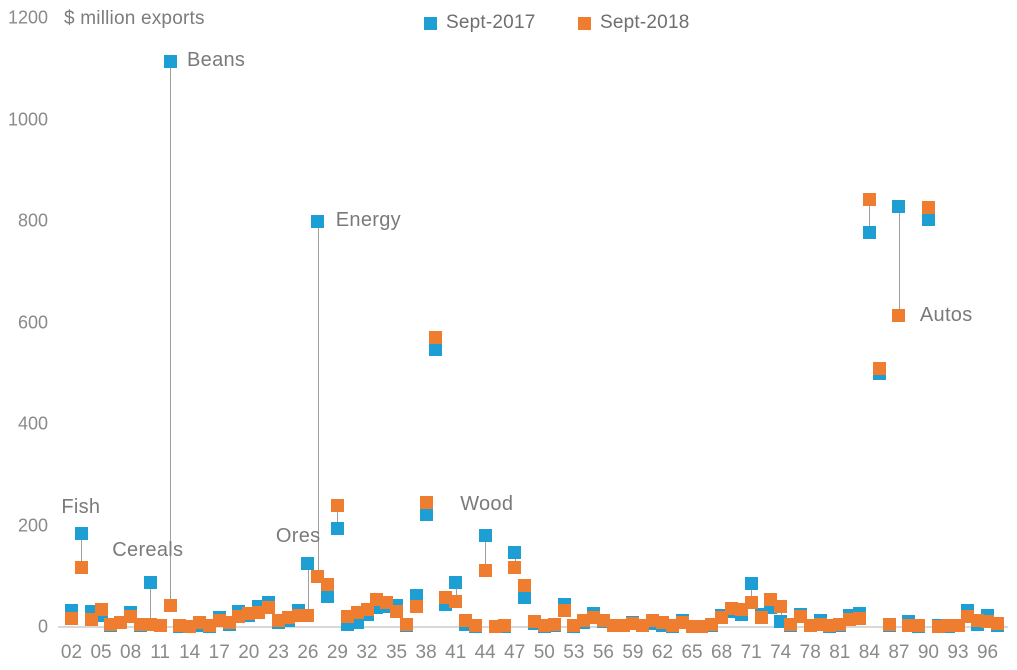 The height and width of the screenshot is (670, 1017). I want to click on x-axis-tick-05: 05, so click(101, 652).